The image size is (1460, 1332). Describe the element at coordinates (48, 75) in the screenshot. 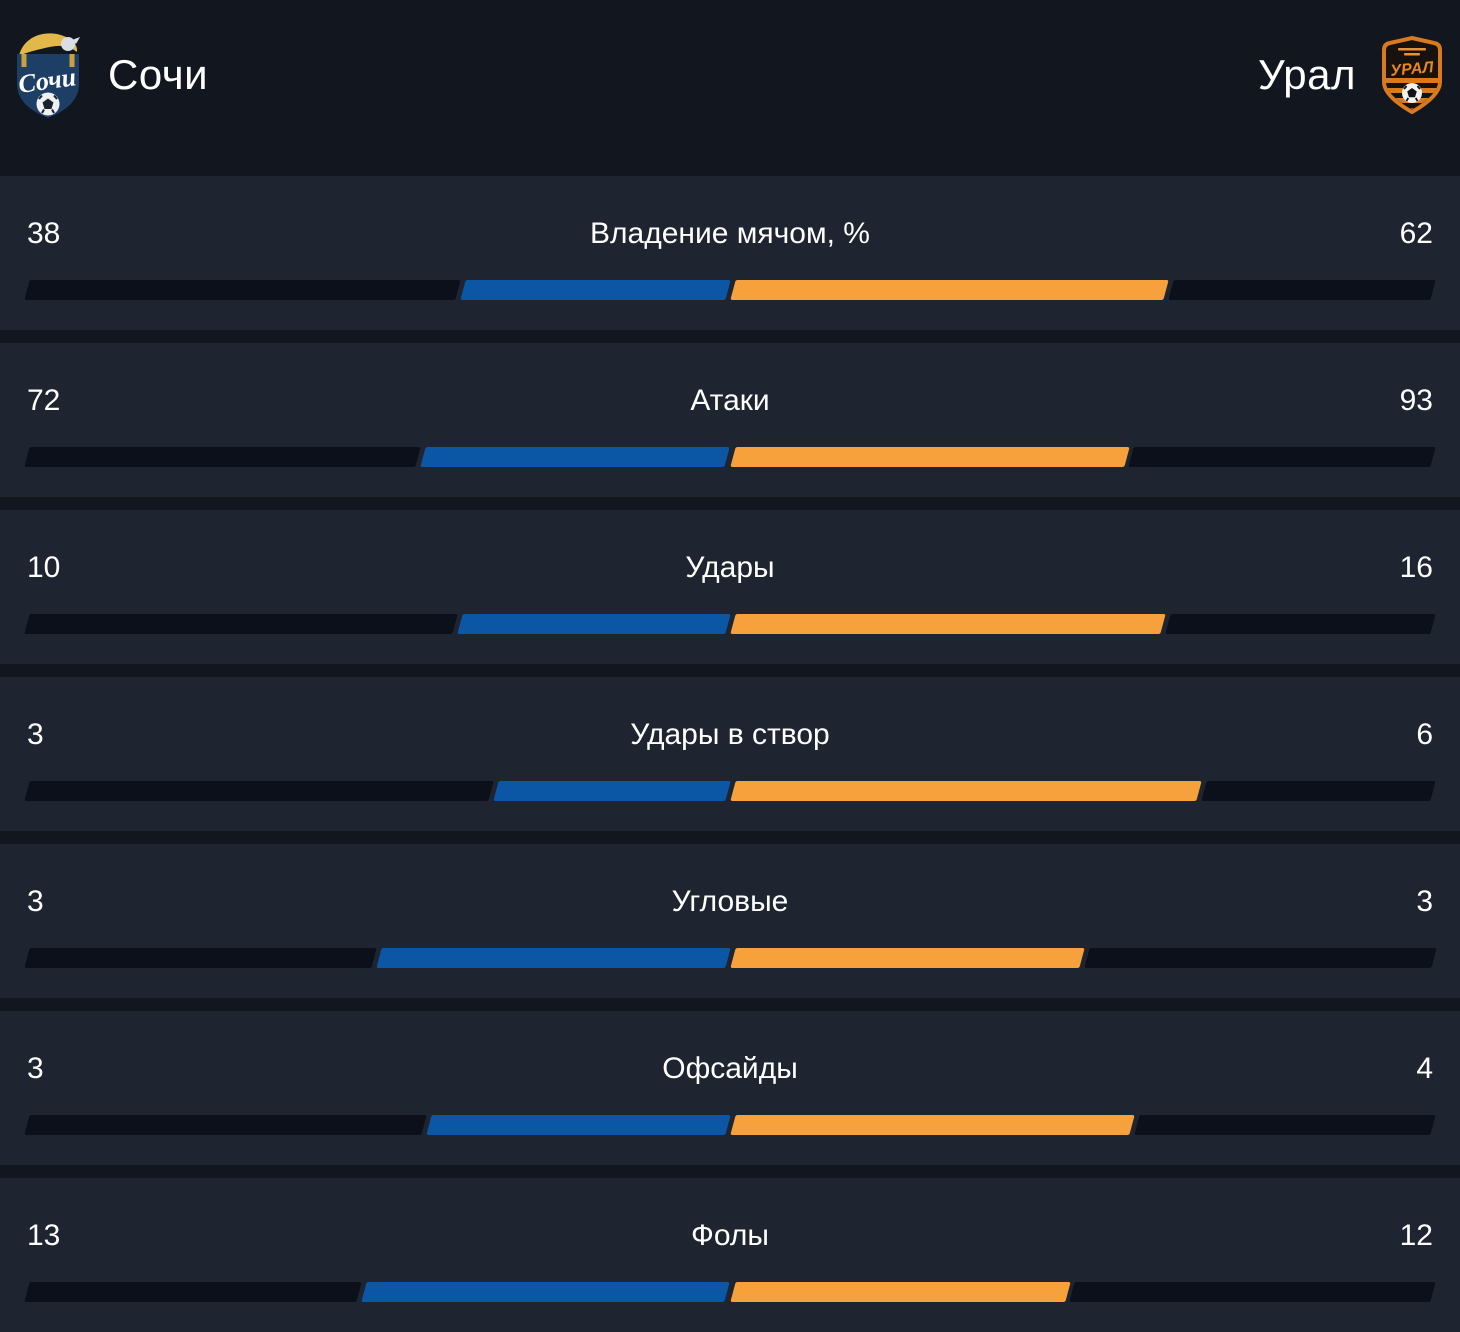

I see `sochi-crest-icon: Сочи` at that location.